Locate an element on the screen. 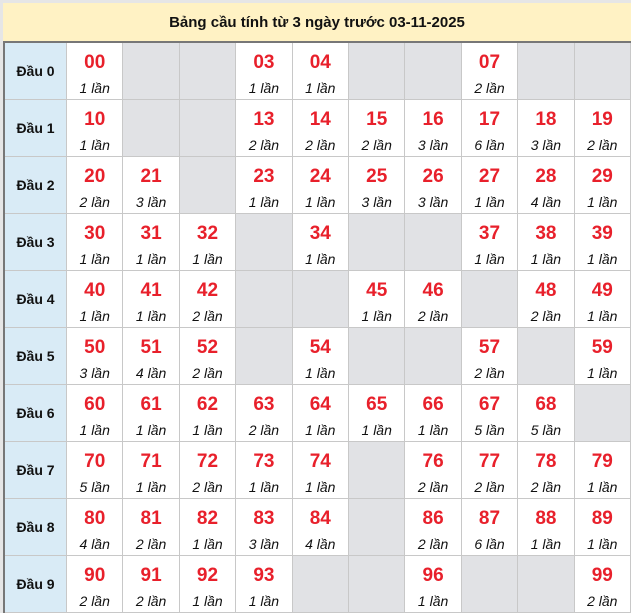  lottery-number: 59 is located at coordinates (602, 347).